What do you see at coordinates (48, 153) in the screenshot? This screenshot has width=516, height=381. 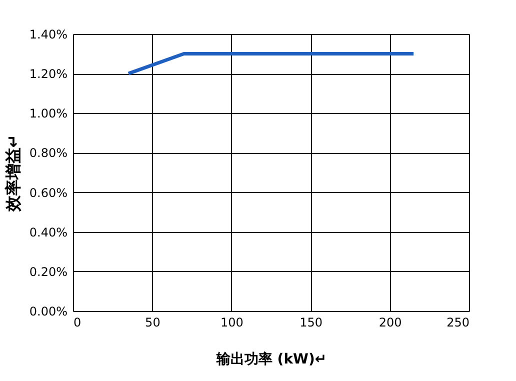 I see `y-tick-label: 0.80%` at bounding box center [48, 153].